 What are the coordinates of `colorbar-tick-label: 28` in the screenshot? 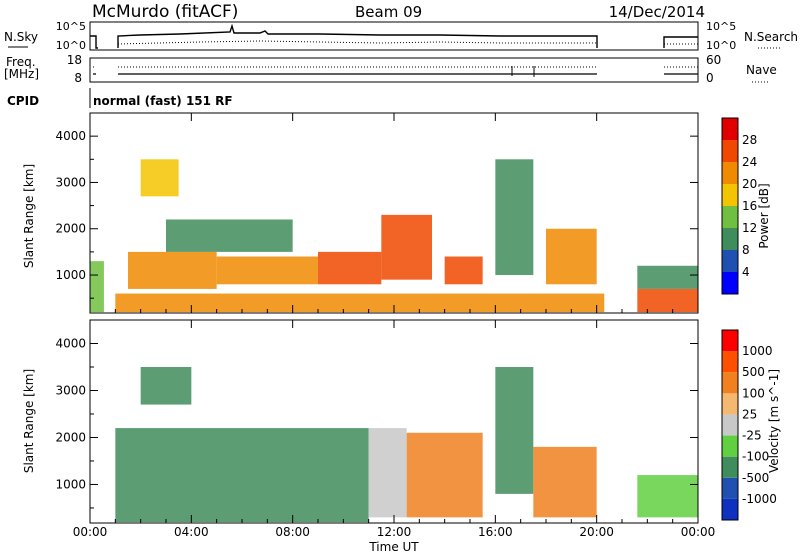 It's located at (749, 140).